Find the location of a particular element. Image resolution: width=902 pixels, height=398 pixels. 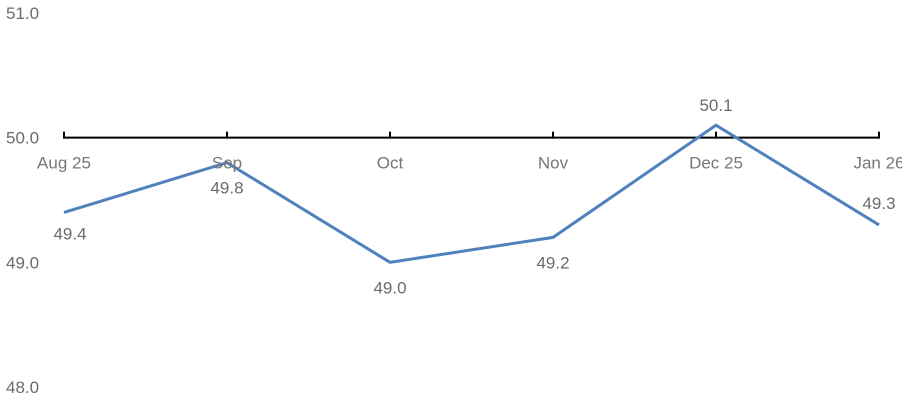

x-tick-label: Dec 25 is located at coordinates (716, 163).